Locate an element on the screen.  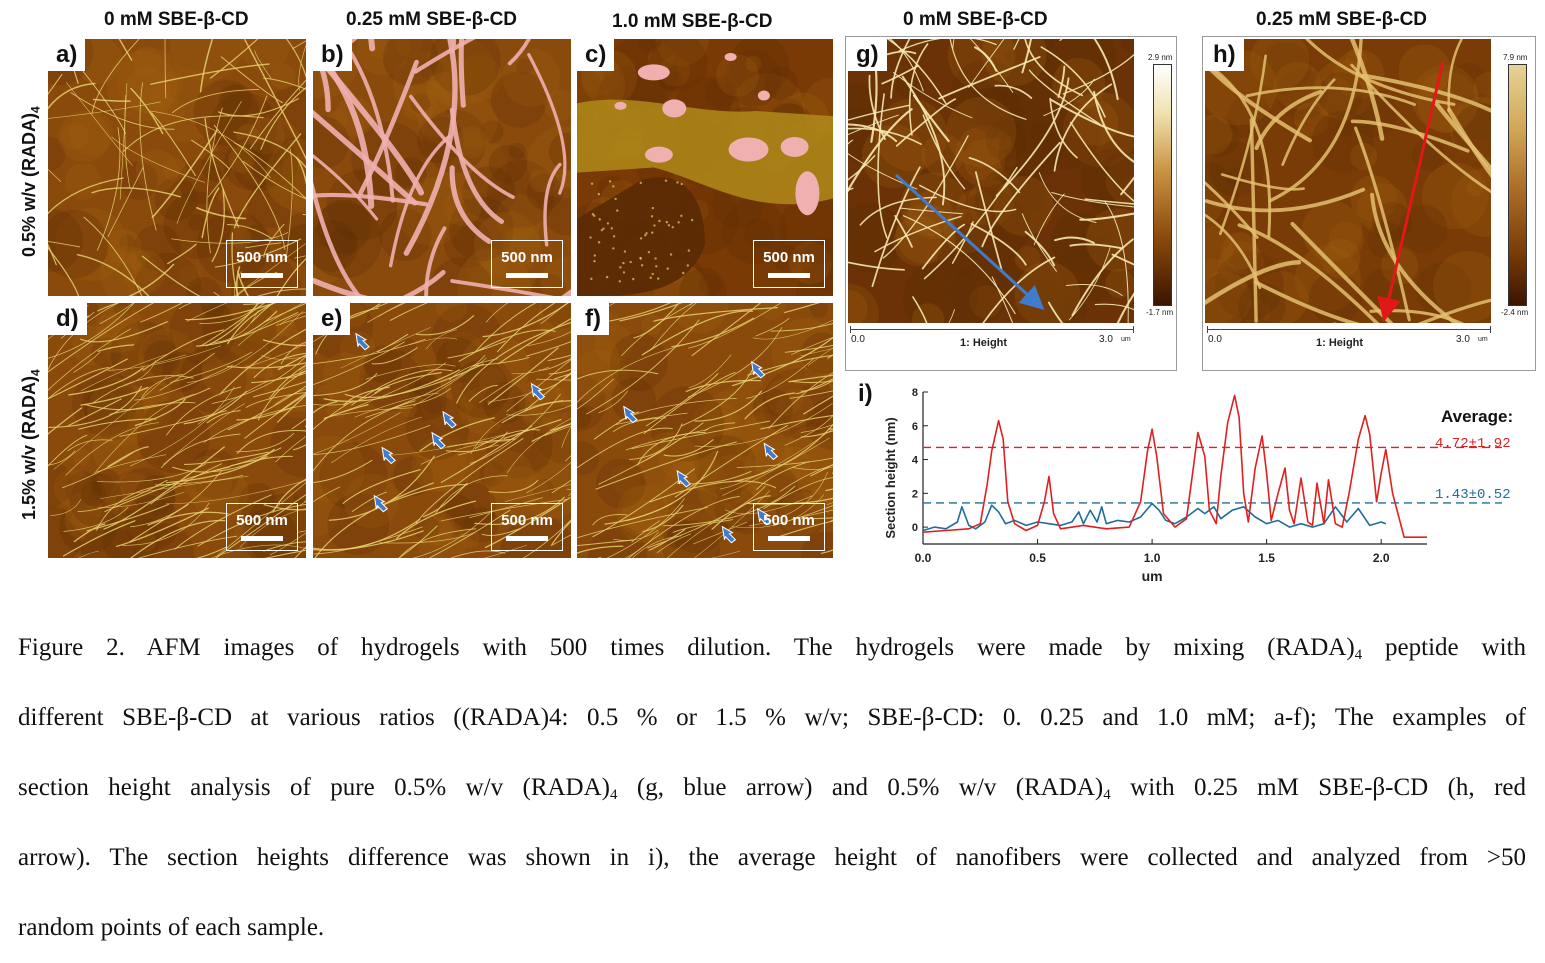
red-series-line is located at coordinates (1174, 466).